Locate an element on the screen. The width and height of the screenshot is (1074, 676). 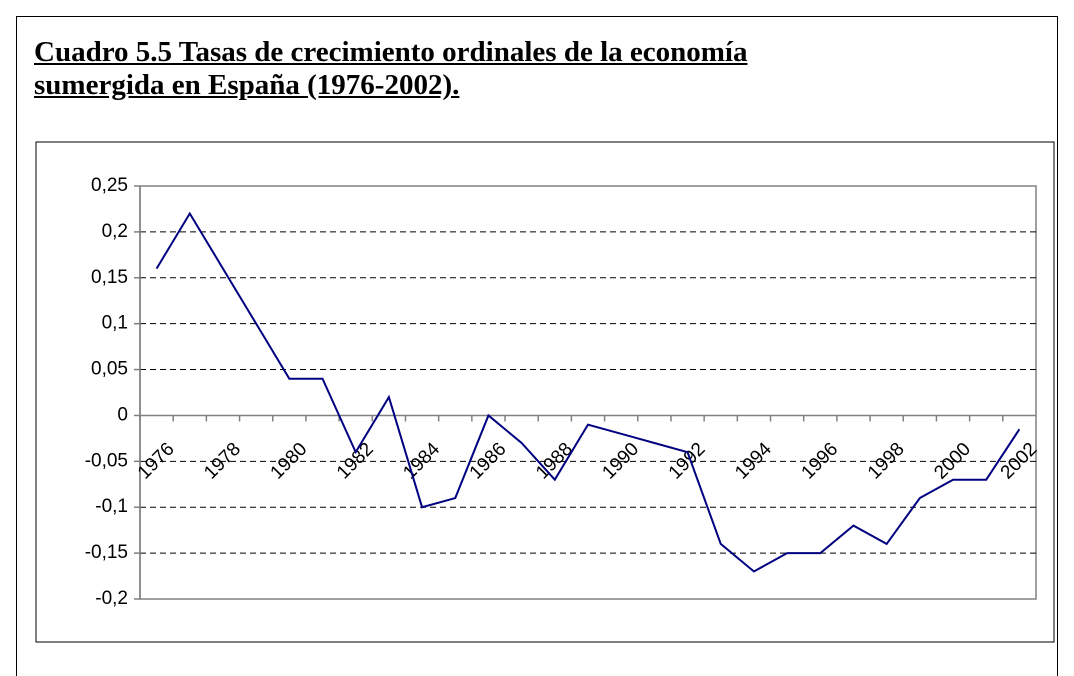
y-tick-label: 0,15 is located at coordinates (109, 277).